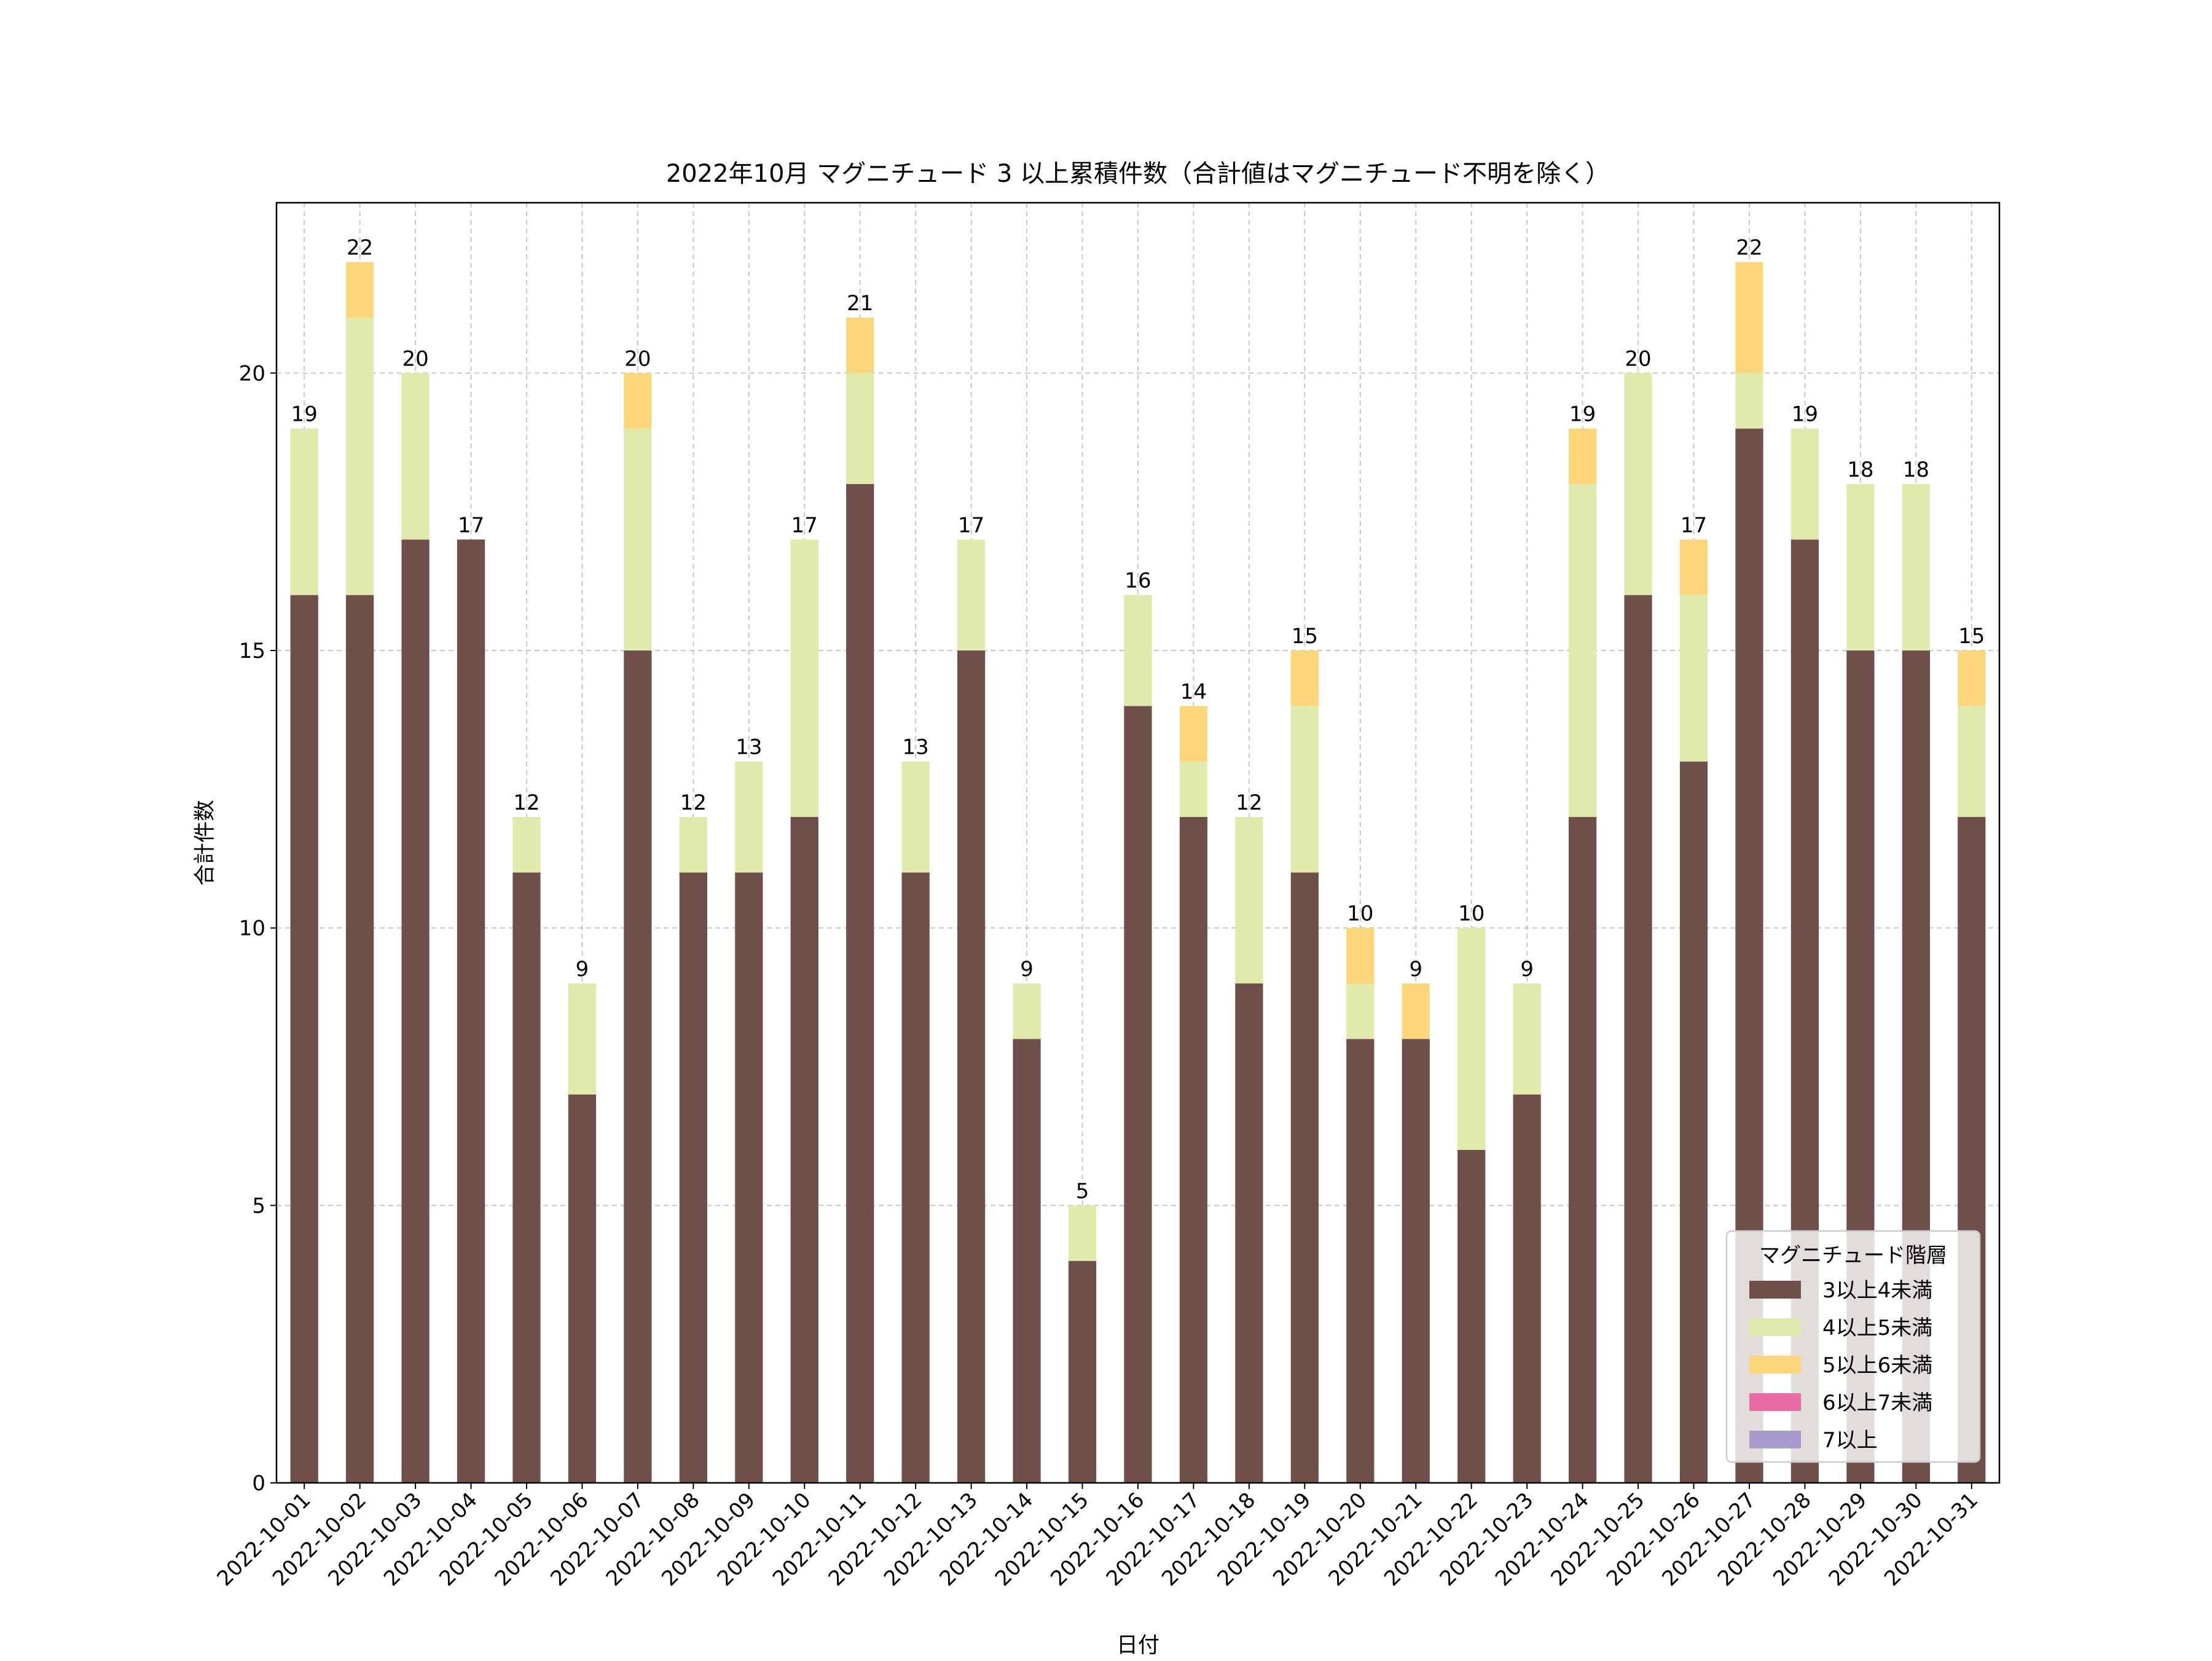 The width and height of the screenshot is (2212, 1661). I want to click on legend-title: マグニチュード階層, so click(1853, 1255).